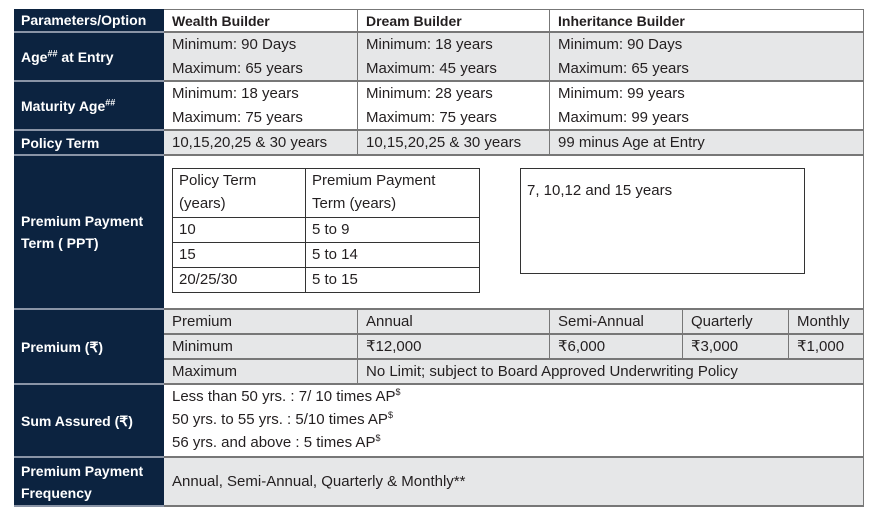 The height and width of the screenshot is (510, 872). I want to click on ppt-inheritance-box: 7, 10,12 and 15 years, so click(662, 221).